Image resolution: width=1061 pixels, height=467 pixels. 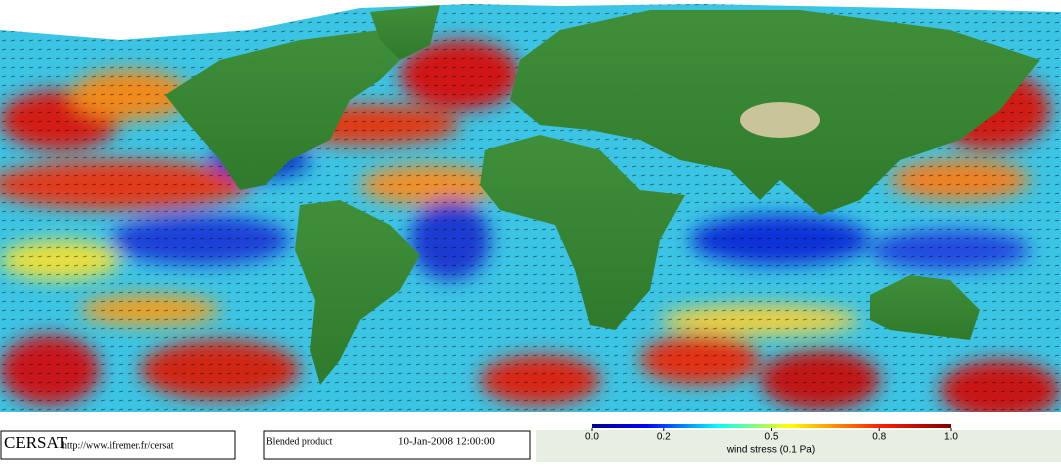 I want to click on colorbar-label: wind stress (0.1 Pa), so click(x=770, y=450).